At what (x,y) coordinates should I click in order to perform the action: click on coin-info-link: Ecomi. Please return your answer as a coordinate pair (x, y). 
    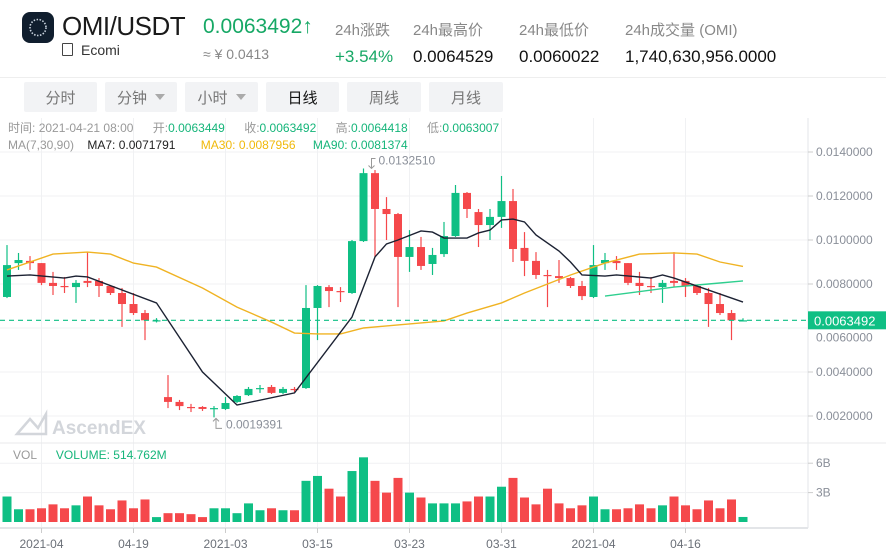
    Looking at the image, I should click on (91, 50).